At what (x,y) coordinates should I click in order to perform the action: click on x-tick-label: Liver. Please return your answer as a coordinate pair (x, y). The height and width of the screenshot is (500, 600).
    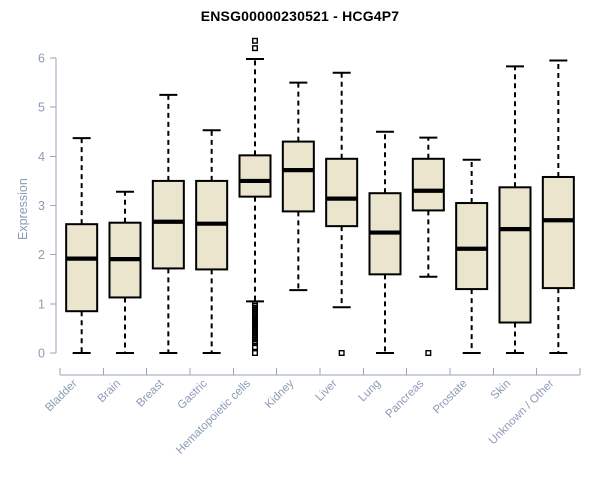
    Looking at the image, I should click on (327, 391).